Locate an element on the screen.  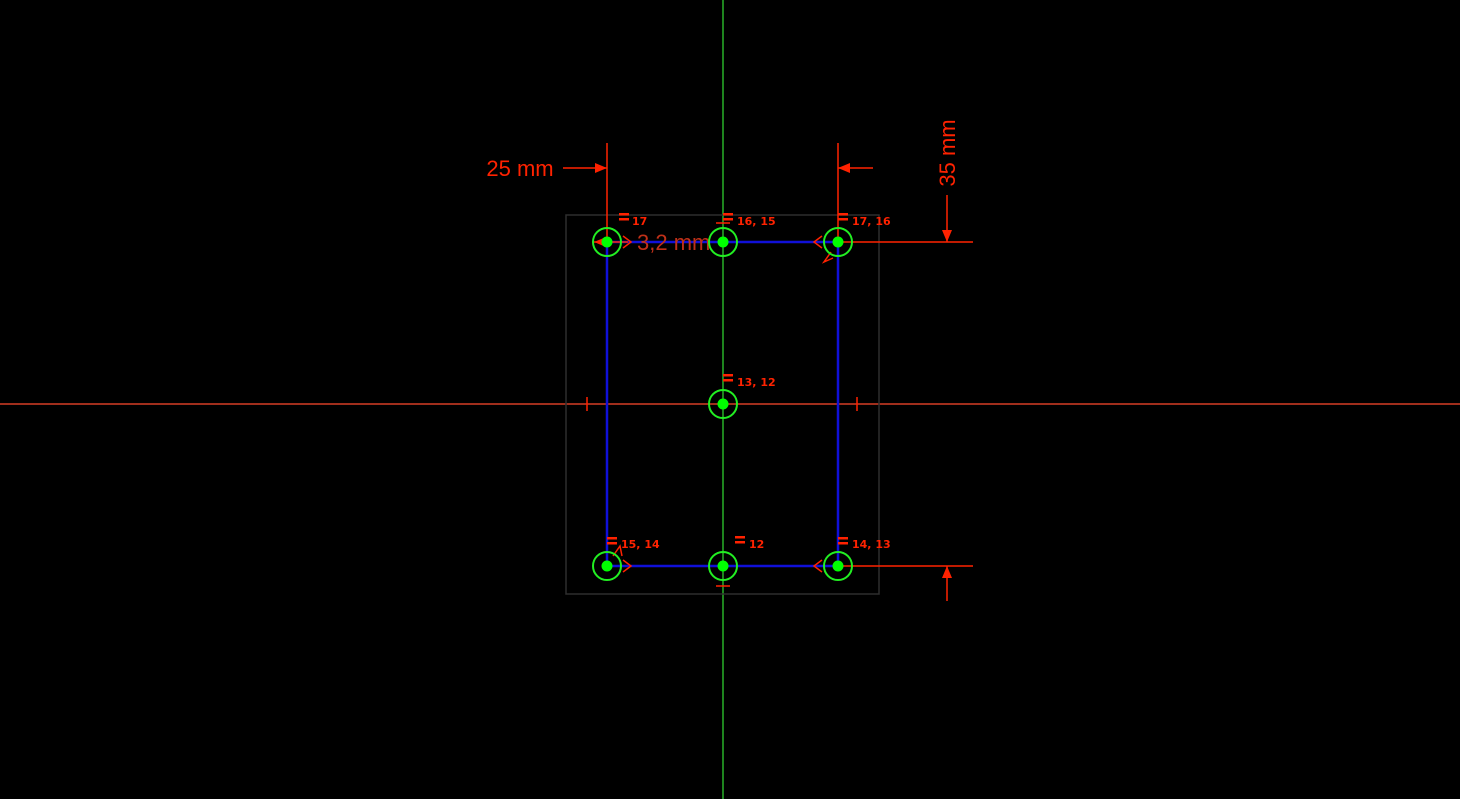
point-bottom-left is located at coordinates (607, 566).